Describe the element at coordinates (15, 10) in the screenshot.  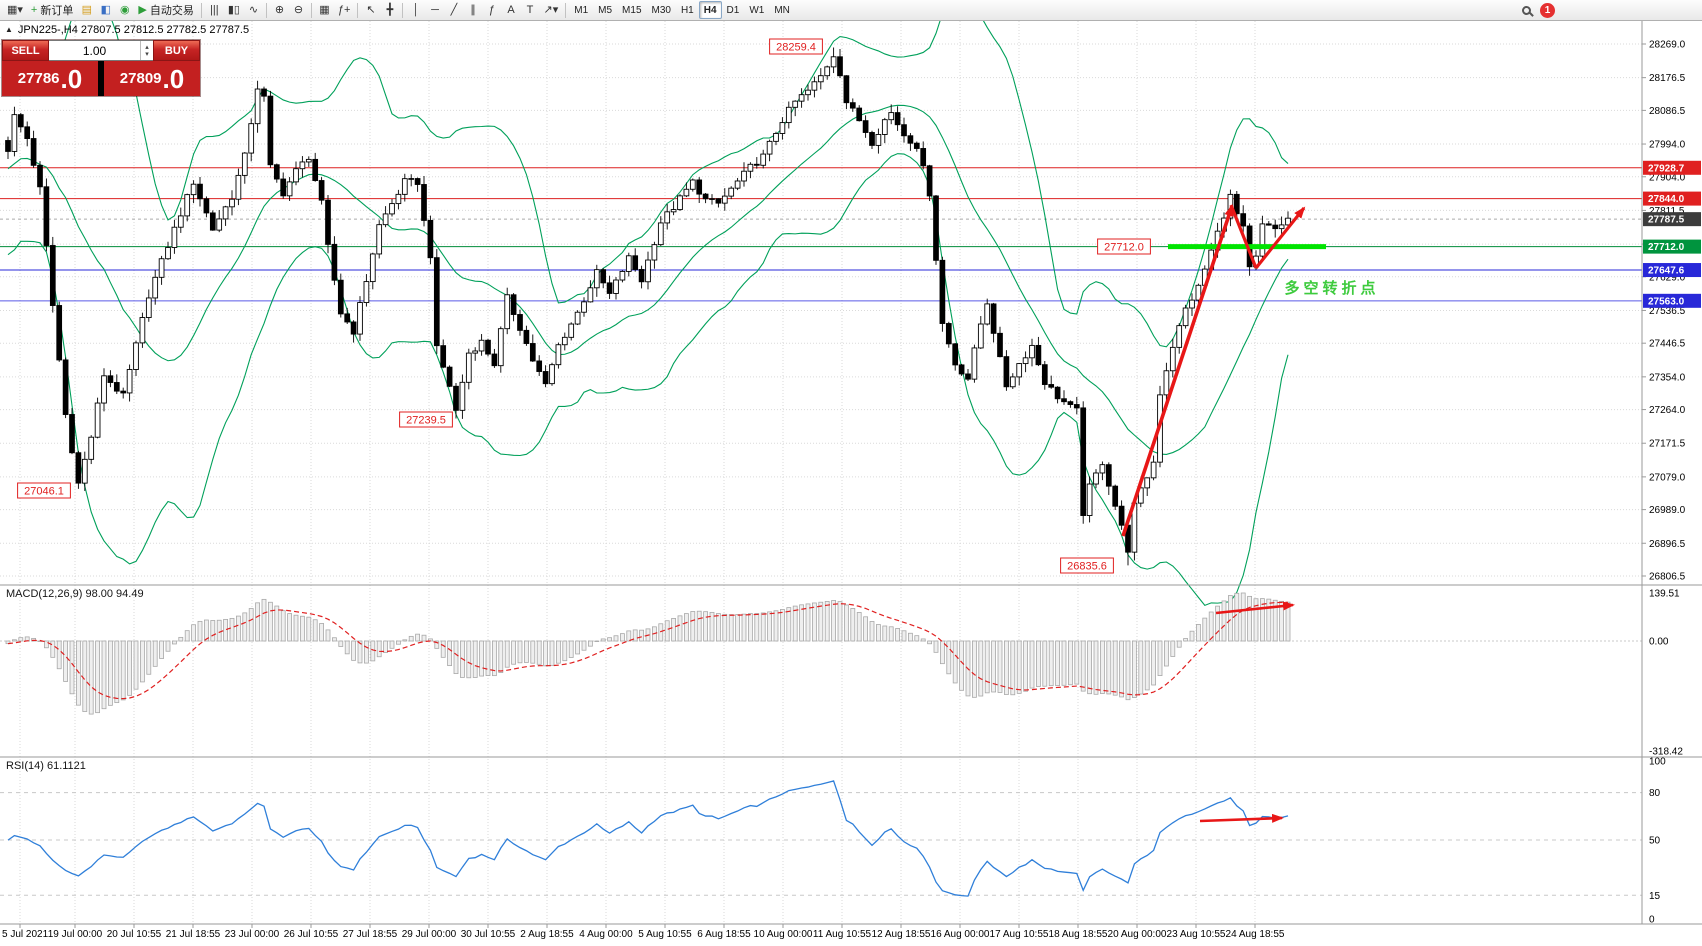
I see `chart-type-menu: ▦▾` at that location.